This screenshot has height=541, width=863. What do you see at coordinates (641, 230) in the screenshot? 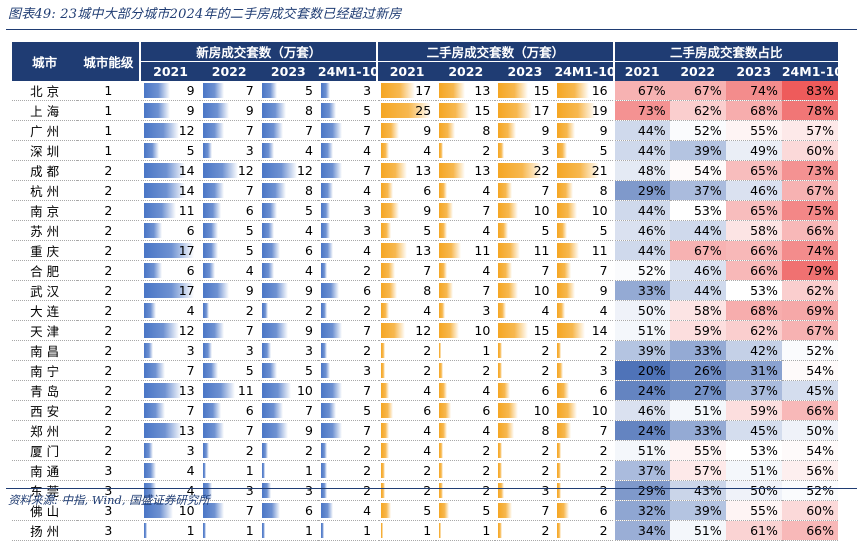
I see `second-hand-share-cell: 46%` at bounding box center [641, 230].